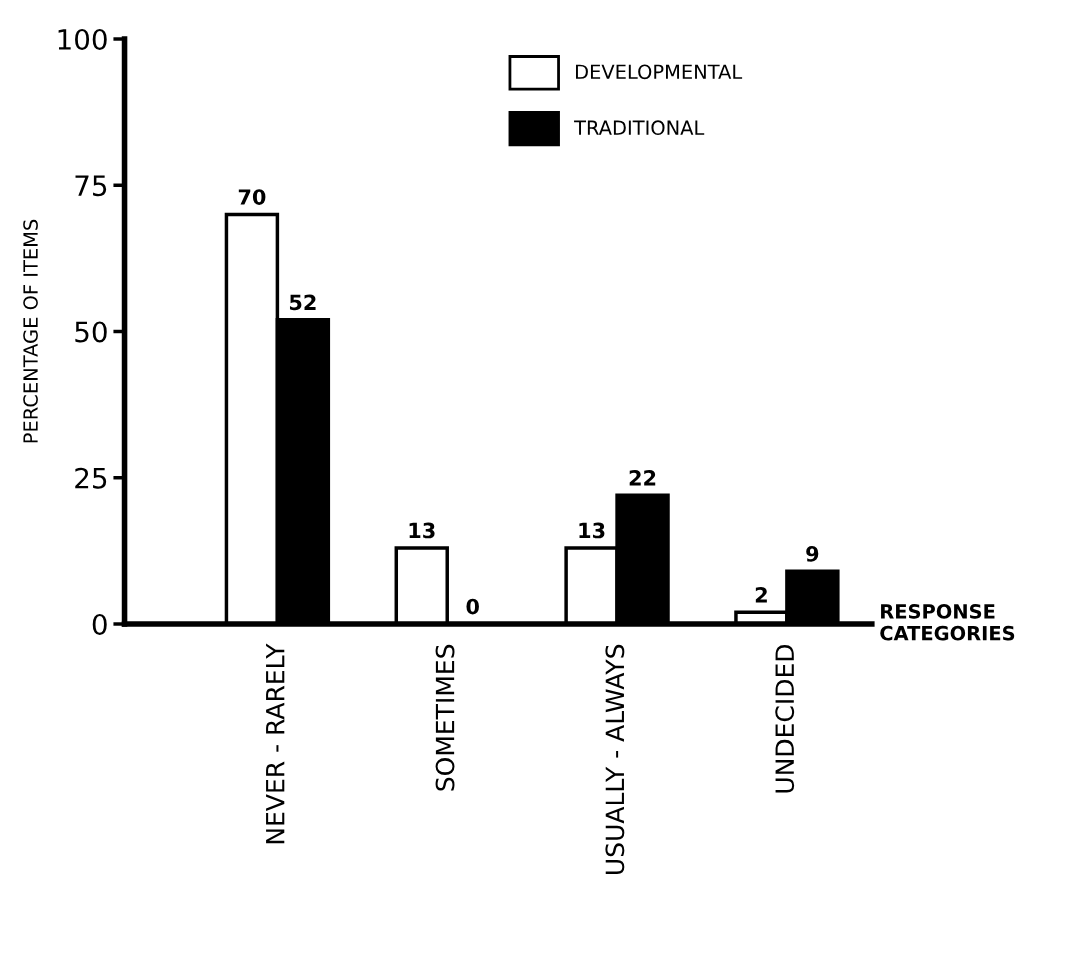 This screenshot has width=1083, height=975. I want to click on legend-label: DEVELOPMENTAL, so click(659, 72).